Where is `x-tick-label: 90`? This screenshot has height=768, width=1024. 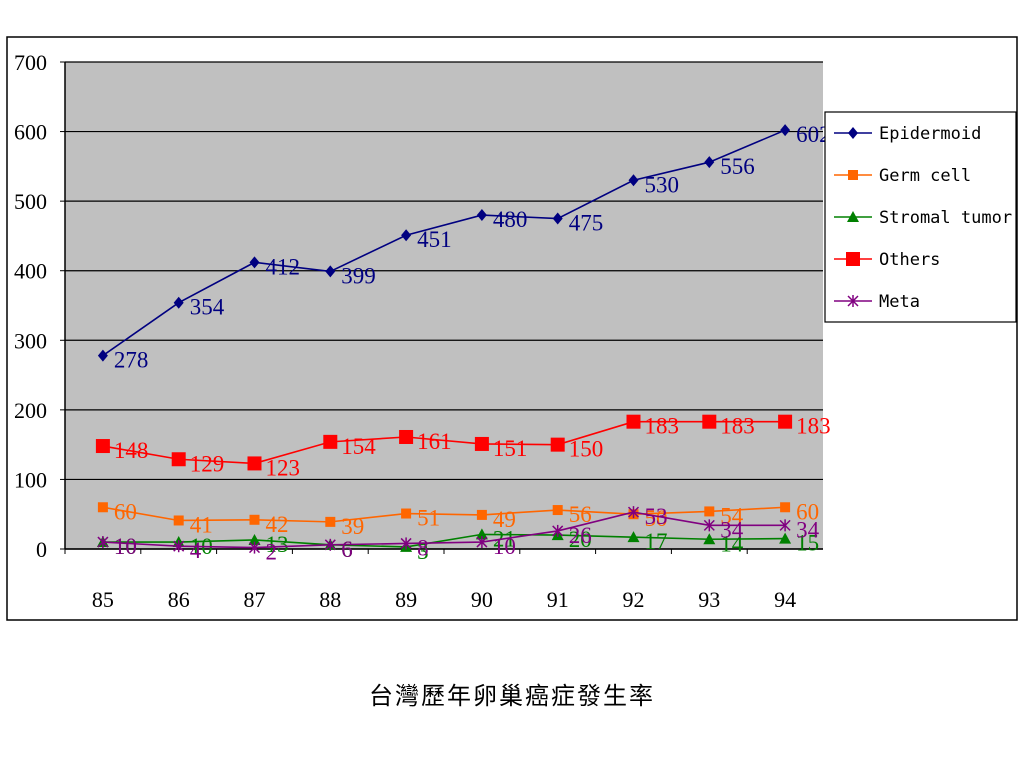
x-tick-label: 90 is located at coordinates (482, 599).